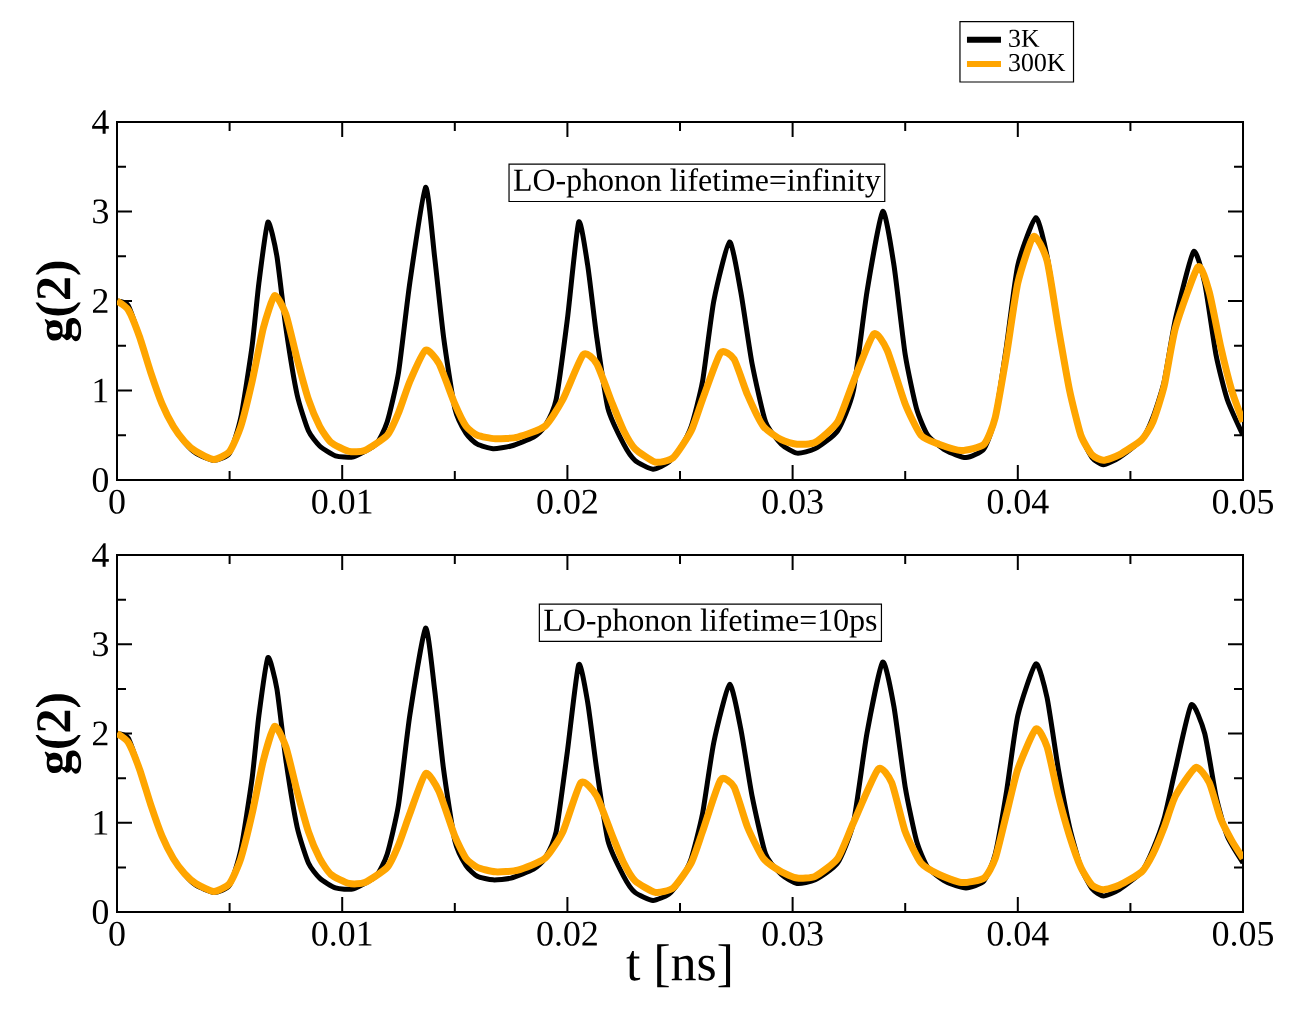 Image resolution: width=1291 pixels, height=1027 pixels. I want to click on legend-label: 300K, so click(1037, 62).